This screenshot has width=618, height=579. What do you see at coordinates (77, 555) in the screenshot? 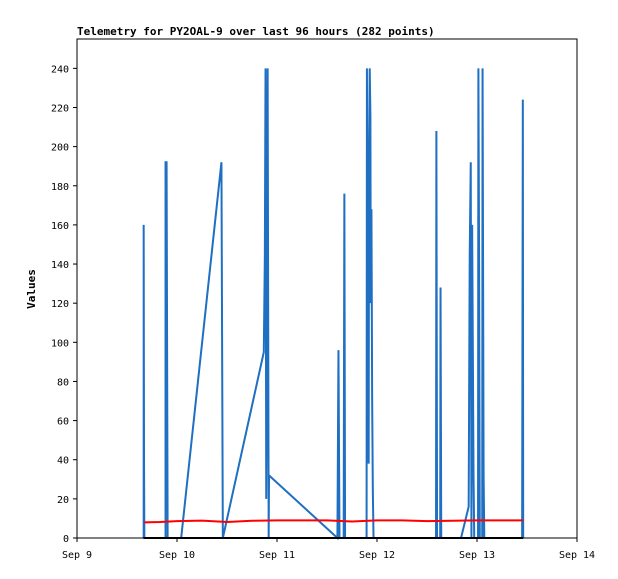
I see `x-tick-label: Sep 9` at bounding box center [77, 555].